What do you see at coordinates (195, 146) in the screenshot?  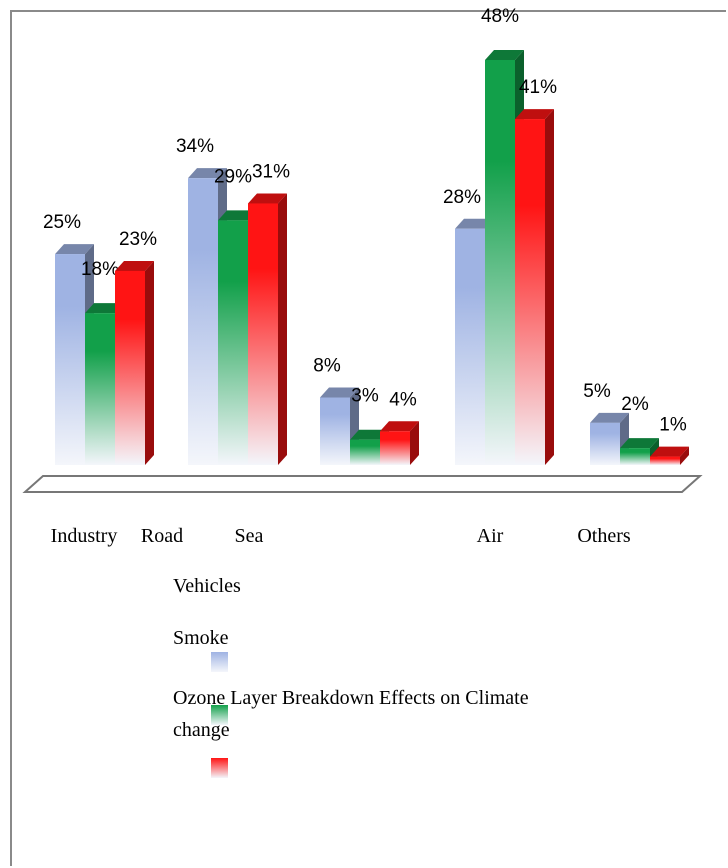 I see `value-label: 34%` at bounding box center [195, 146].